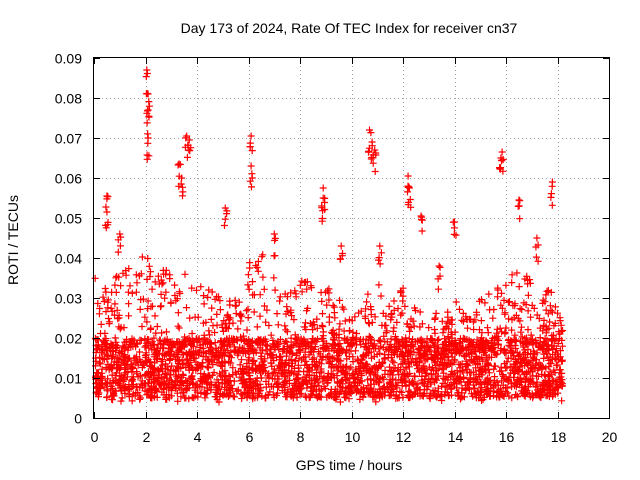  What do you see at coordinates (147, 437) in the screenshot?
I see `x-tick-label: 2` at bounding box center [147, 437].